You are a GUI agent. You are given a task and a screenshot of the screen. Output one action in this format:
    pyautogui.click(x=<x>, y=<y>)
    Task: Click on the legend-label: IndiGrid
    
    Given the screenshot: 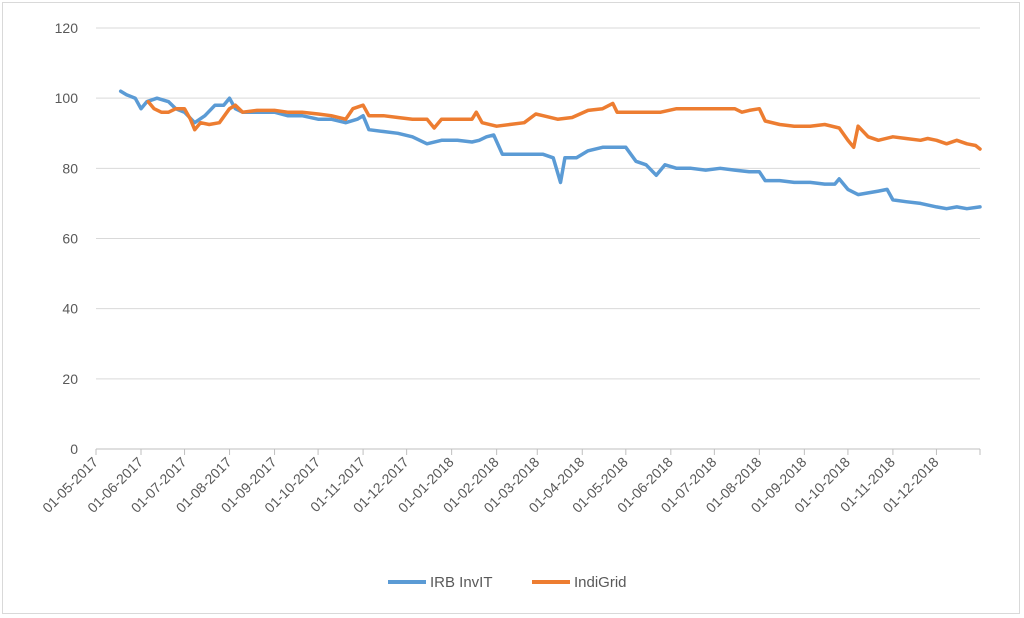 What is the action you would take?
    pyautogui.click(x=600, y=582)
    